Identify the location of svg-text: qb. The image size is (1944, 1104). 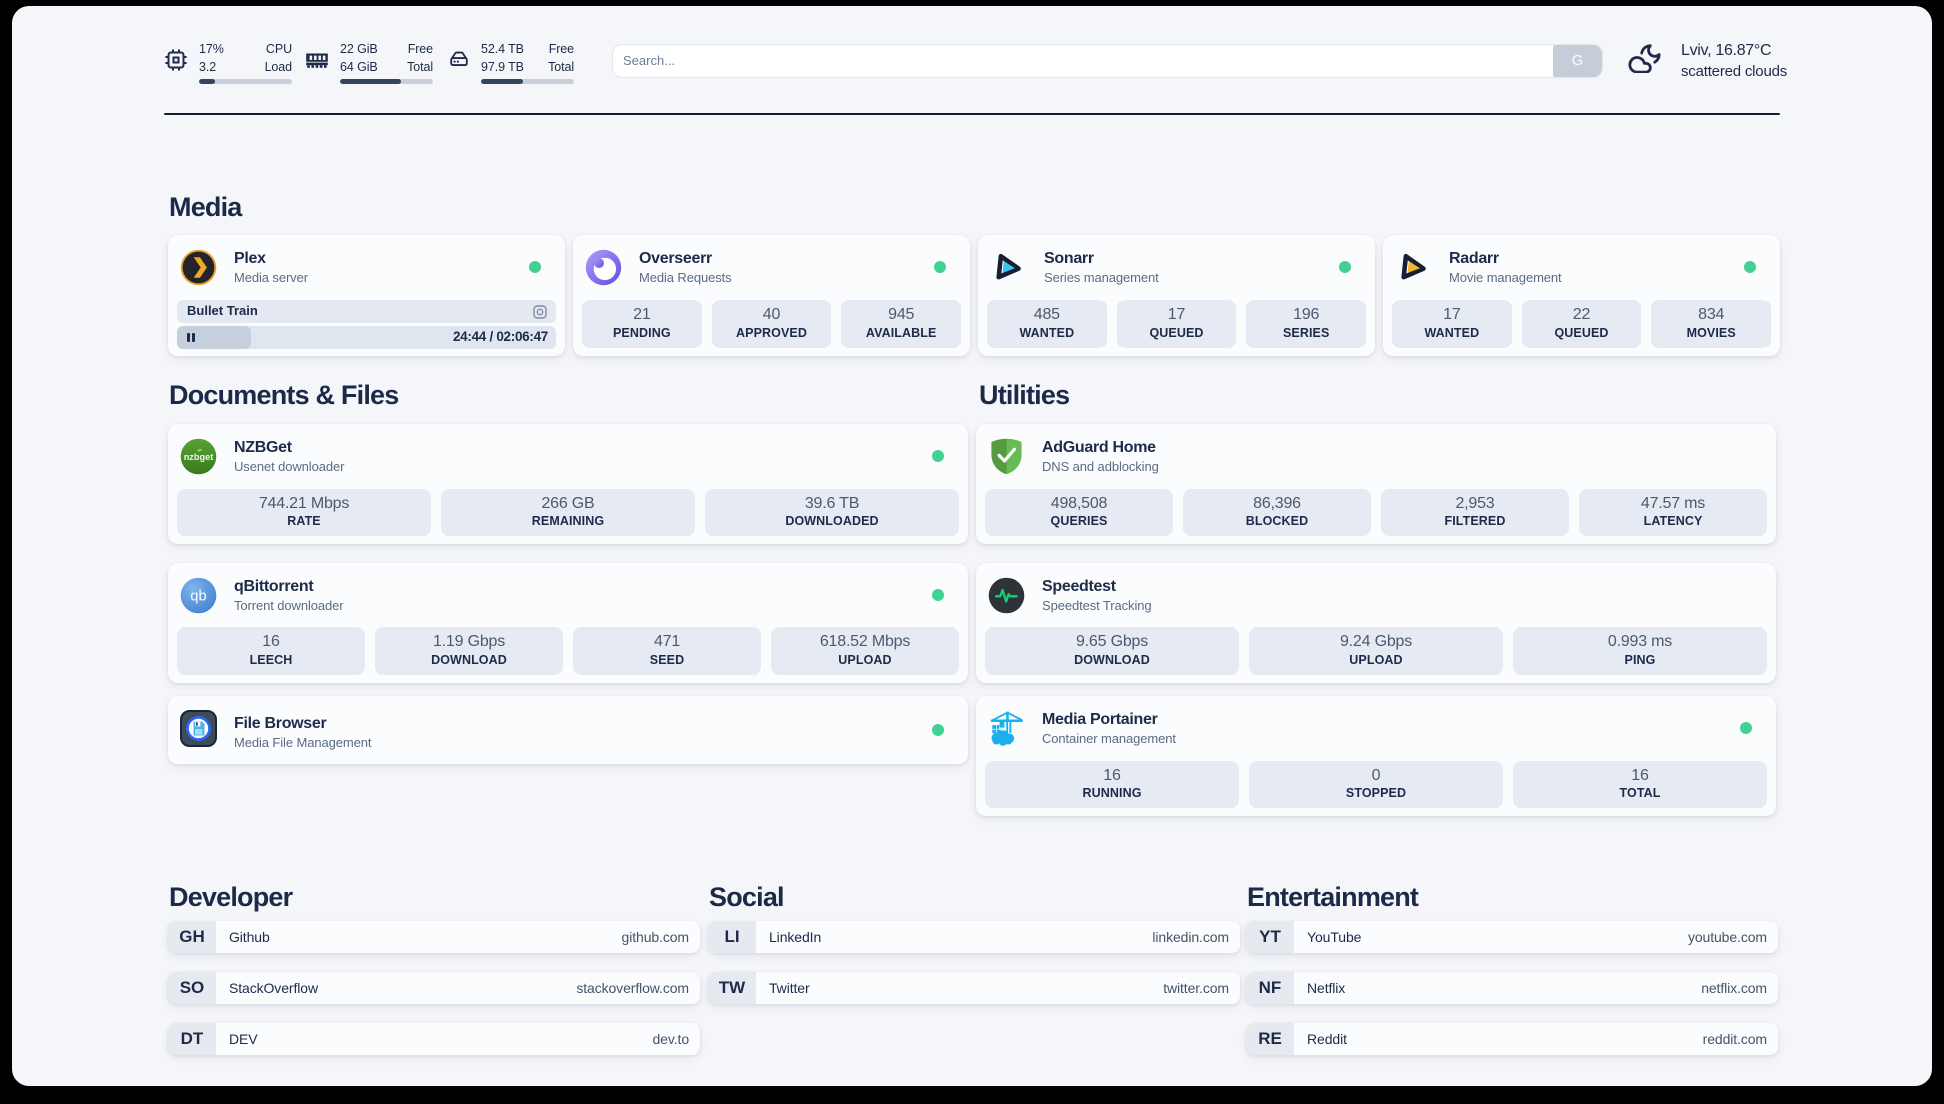
(198, 596).